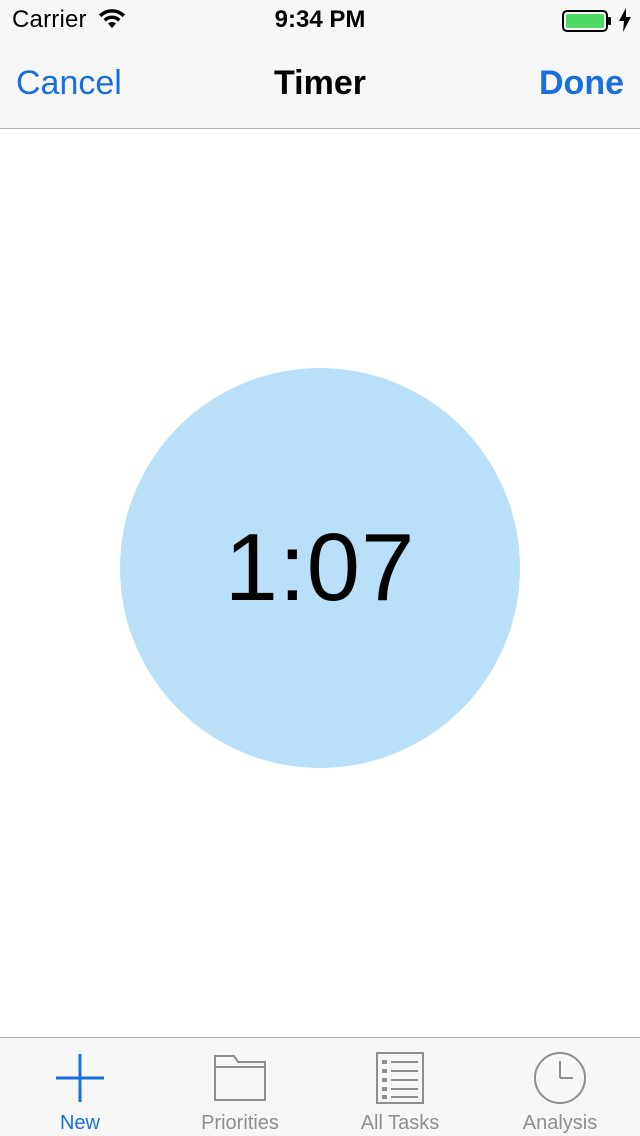 The width and height of the screenshot is (640, 1136). I want to click on page-title: Timer, so click(320, 83).